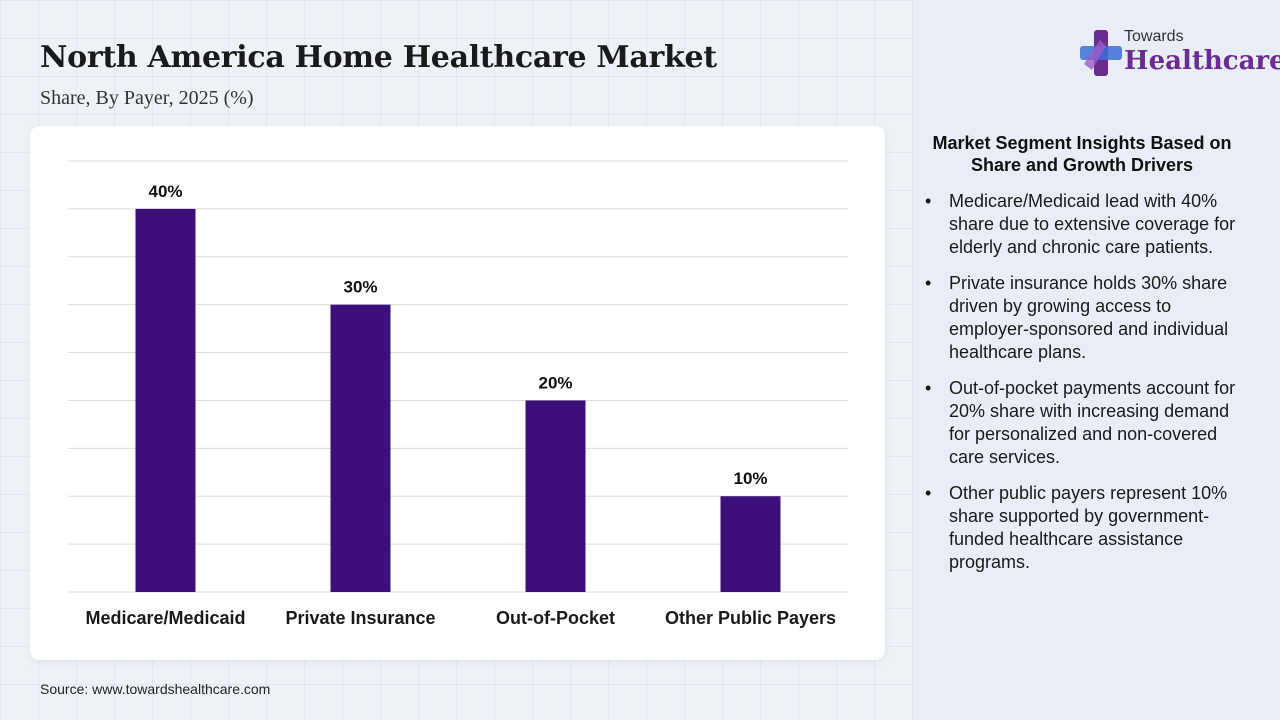 The width and height of the screenshot is (1280, 720). I want to click on source-note: Source: www.towardshealthcare.com, so click(155, 689).